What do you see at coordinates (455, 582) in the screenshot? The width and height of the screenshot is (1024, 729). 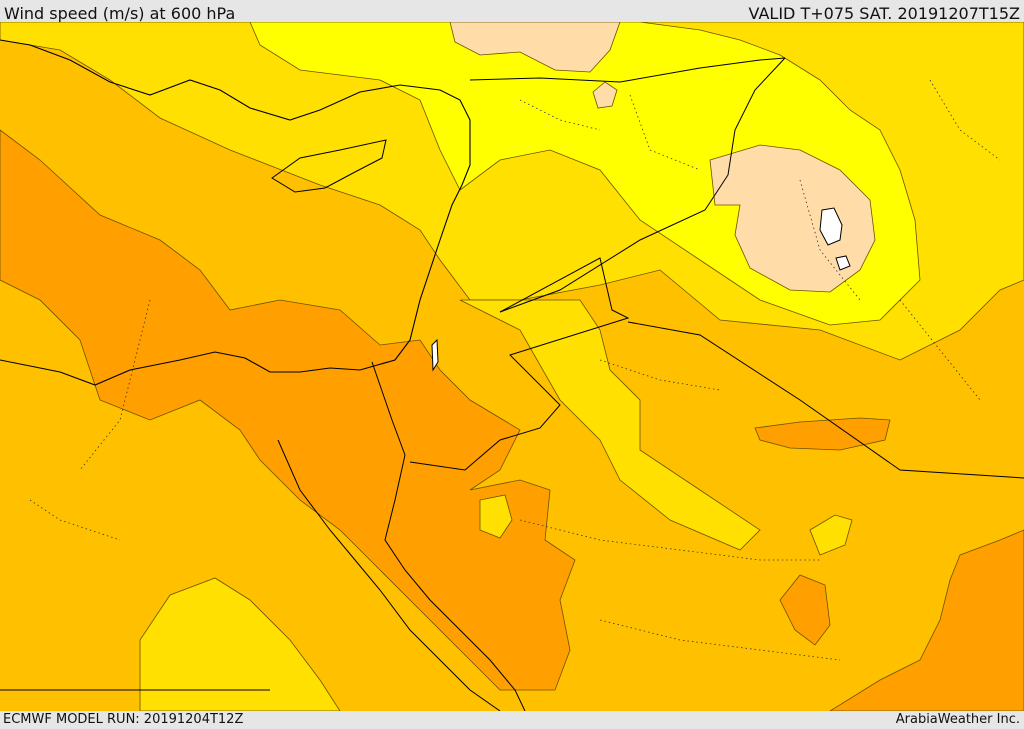 I see `red-sea-coast-east` at bounding box center [455, 582].